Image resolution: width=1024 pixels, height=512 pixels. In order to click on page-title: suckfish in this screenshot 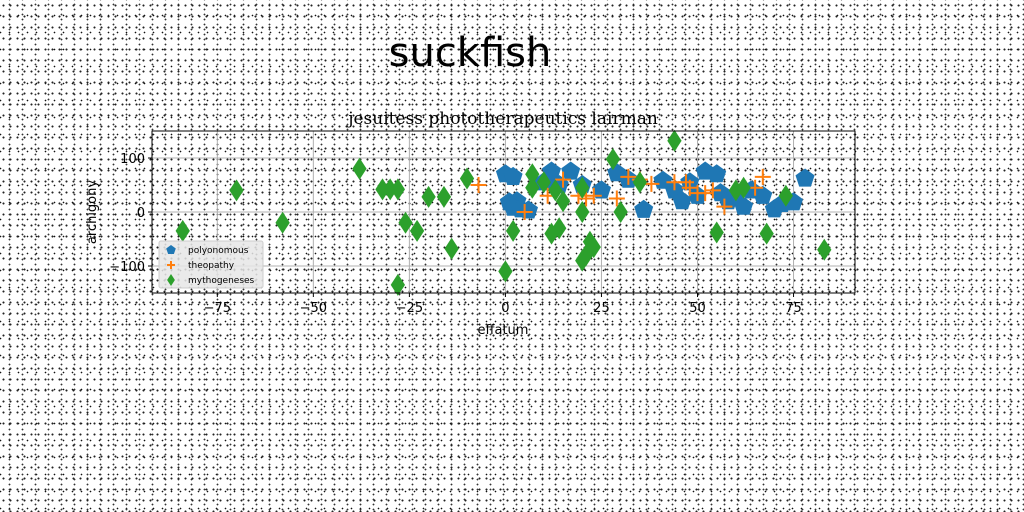, I will do `click(470, 53)`.